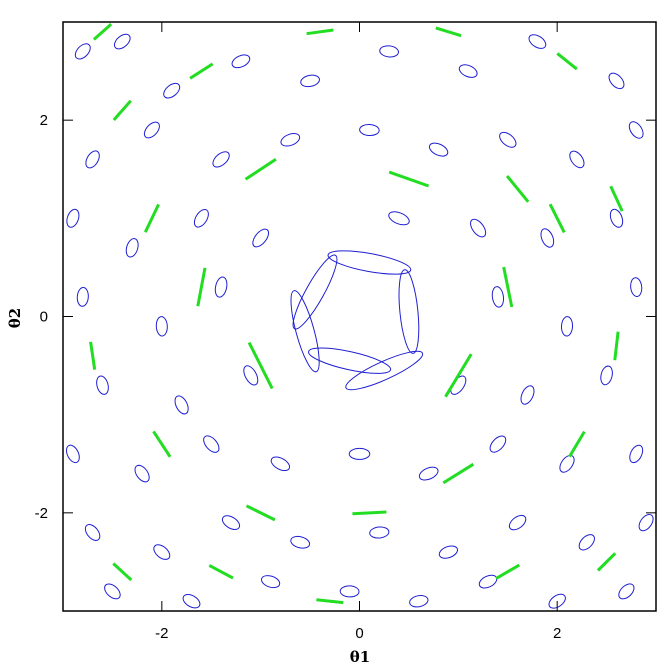 This screenshot has height=670, width=663. What do you see at coordinates (161, 633) in the screenshot?
I see `x-tick-label: -2` at bounding box center [161, 633].